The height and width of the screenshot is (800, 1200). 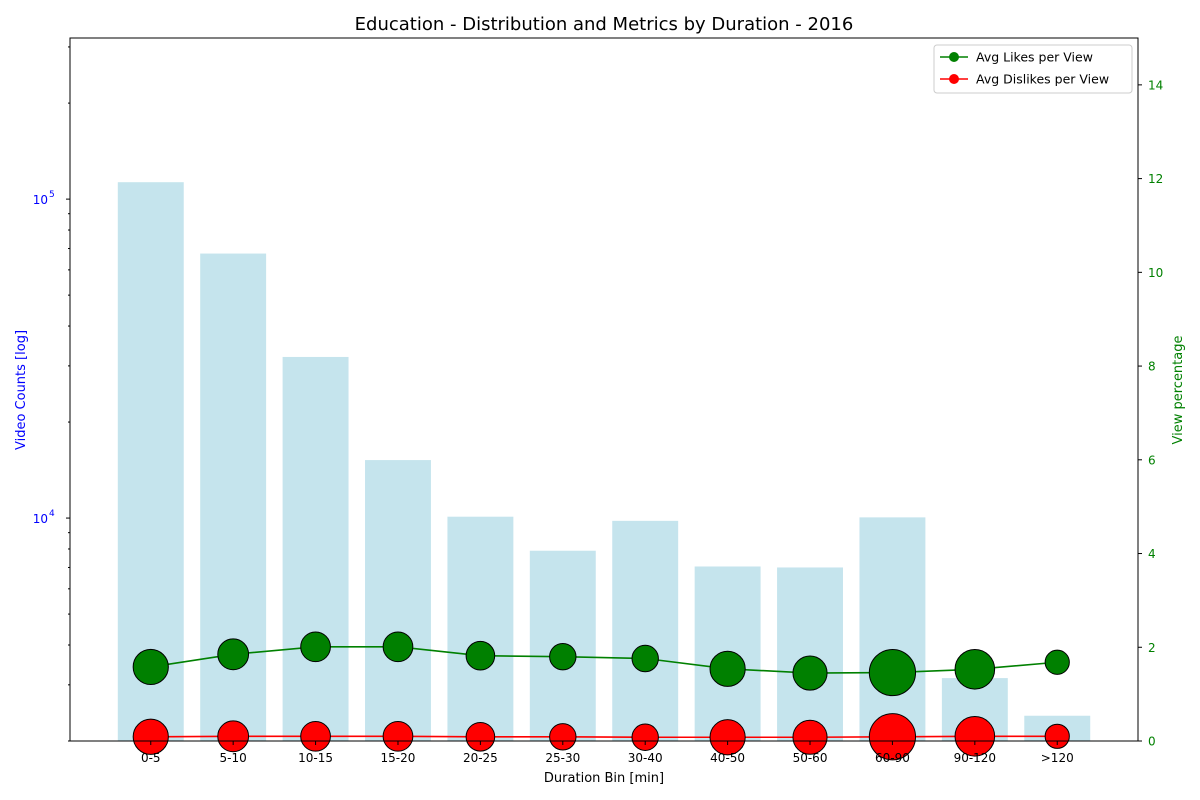 What do you see at coordinates (1152, 742) in the screenshot?
I see `right-tick-label: 0` at bounding box center [1152, 742].